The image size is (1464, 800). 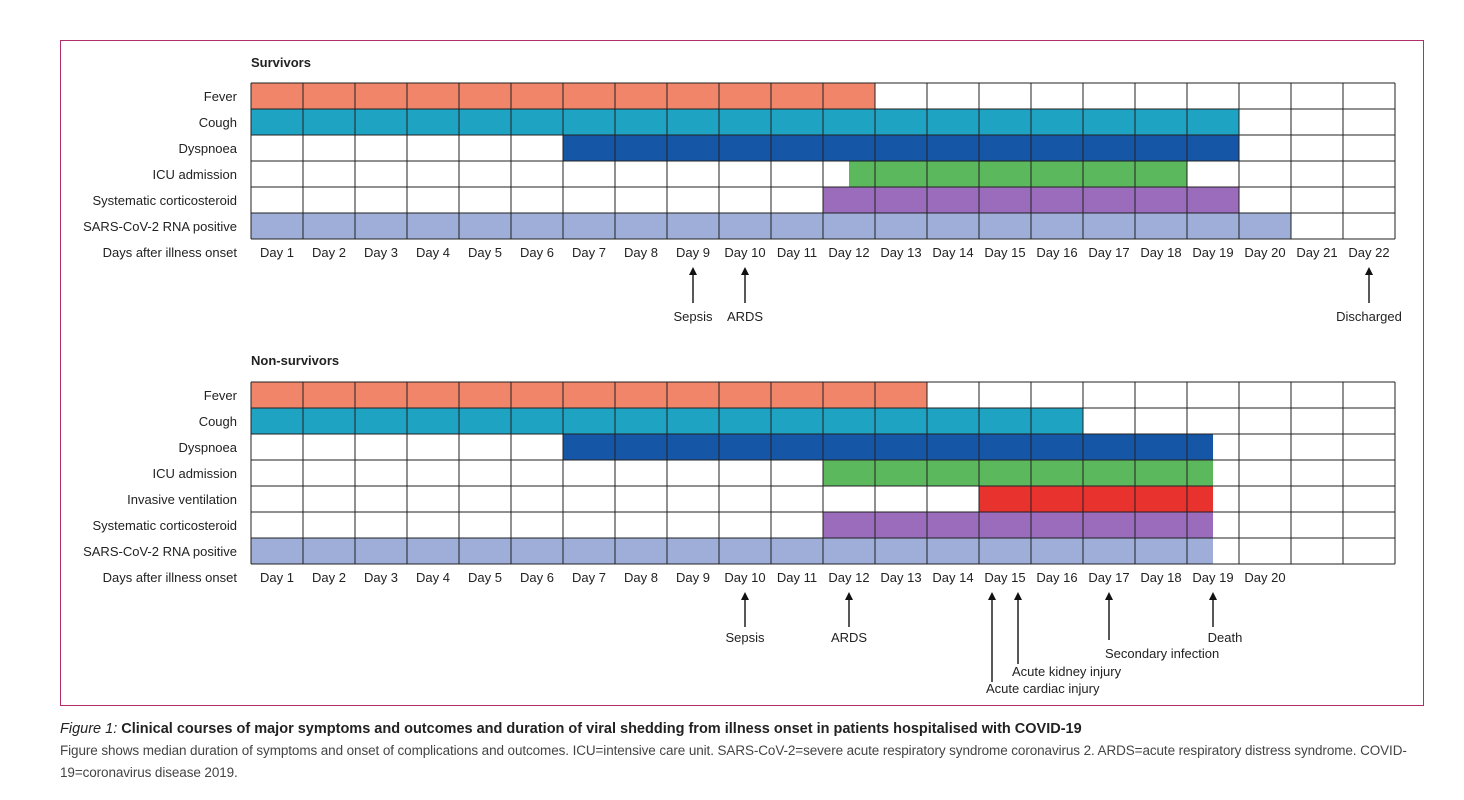 I want to click on day-tick-label: Day 21, so click(x=1316, y=252).